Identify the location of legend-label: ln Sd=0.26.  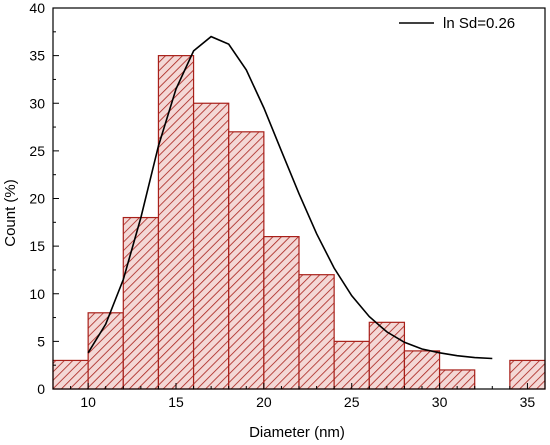
(479, 23).